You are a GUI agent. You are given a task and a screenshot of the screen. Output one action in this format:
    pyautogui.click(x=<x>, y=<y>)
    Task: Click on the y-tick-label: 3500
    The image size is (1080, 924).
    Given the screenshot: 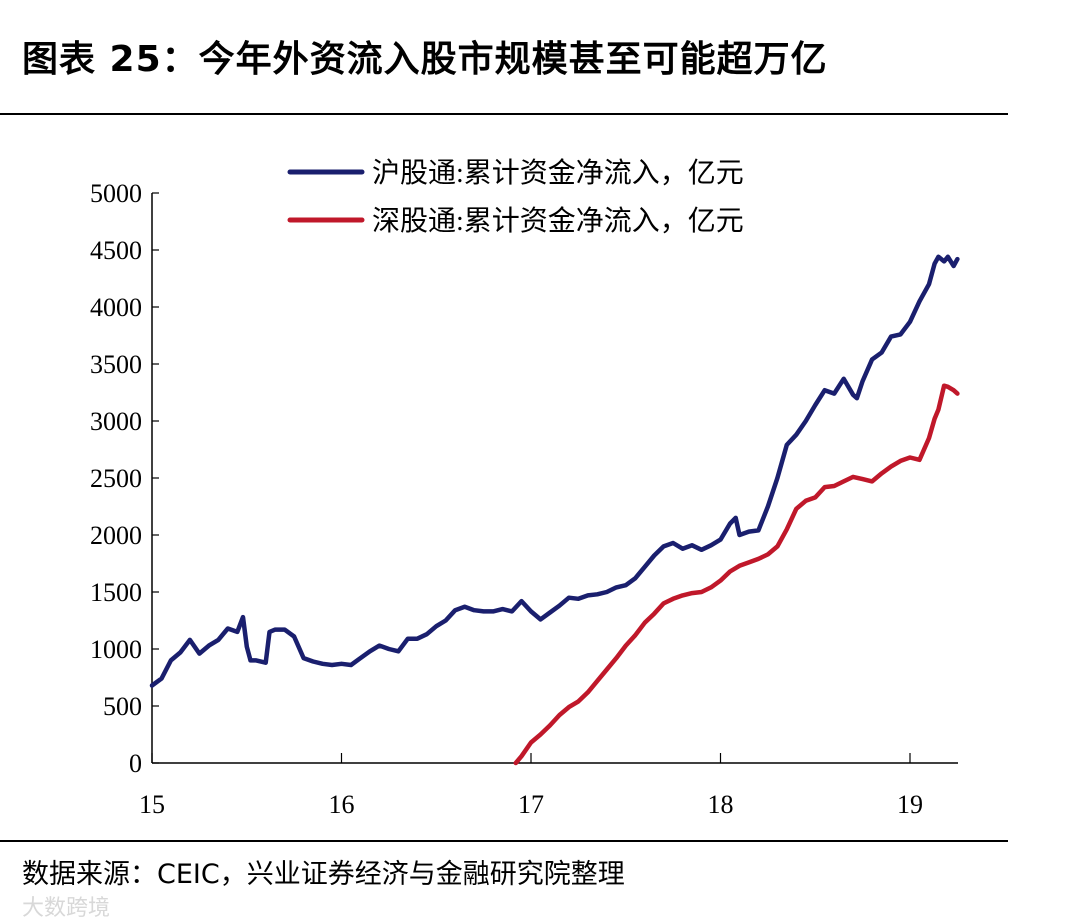 What is the action you would take?
    pyautogui.click(x=116, y=364)
    